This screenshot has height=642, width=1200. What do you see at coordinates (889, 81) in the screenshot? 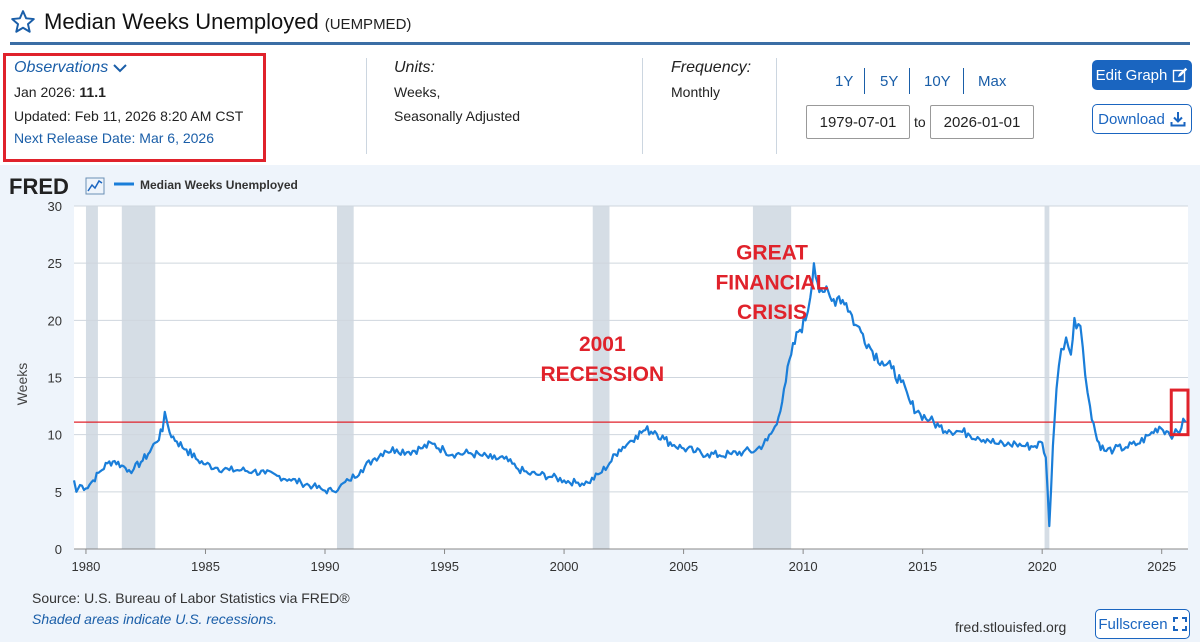
I see `range-5y-button: 5Y` at bounding box center [889, 81].